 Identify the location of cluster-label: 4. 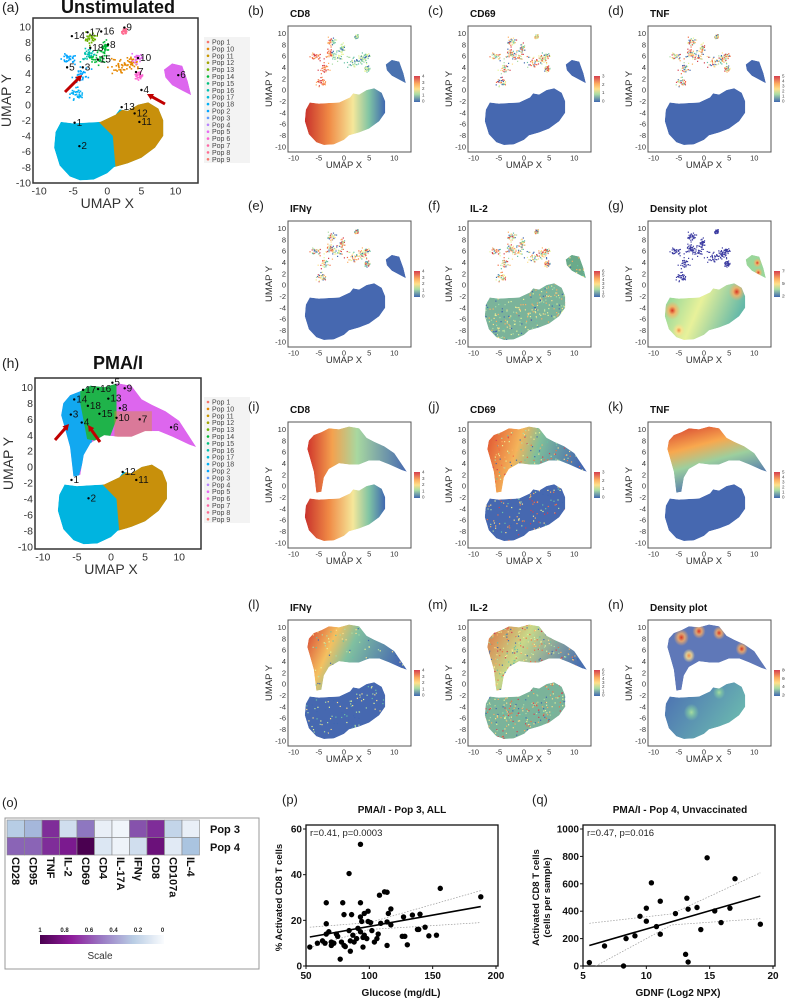
(146, 90).